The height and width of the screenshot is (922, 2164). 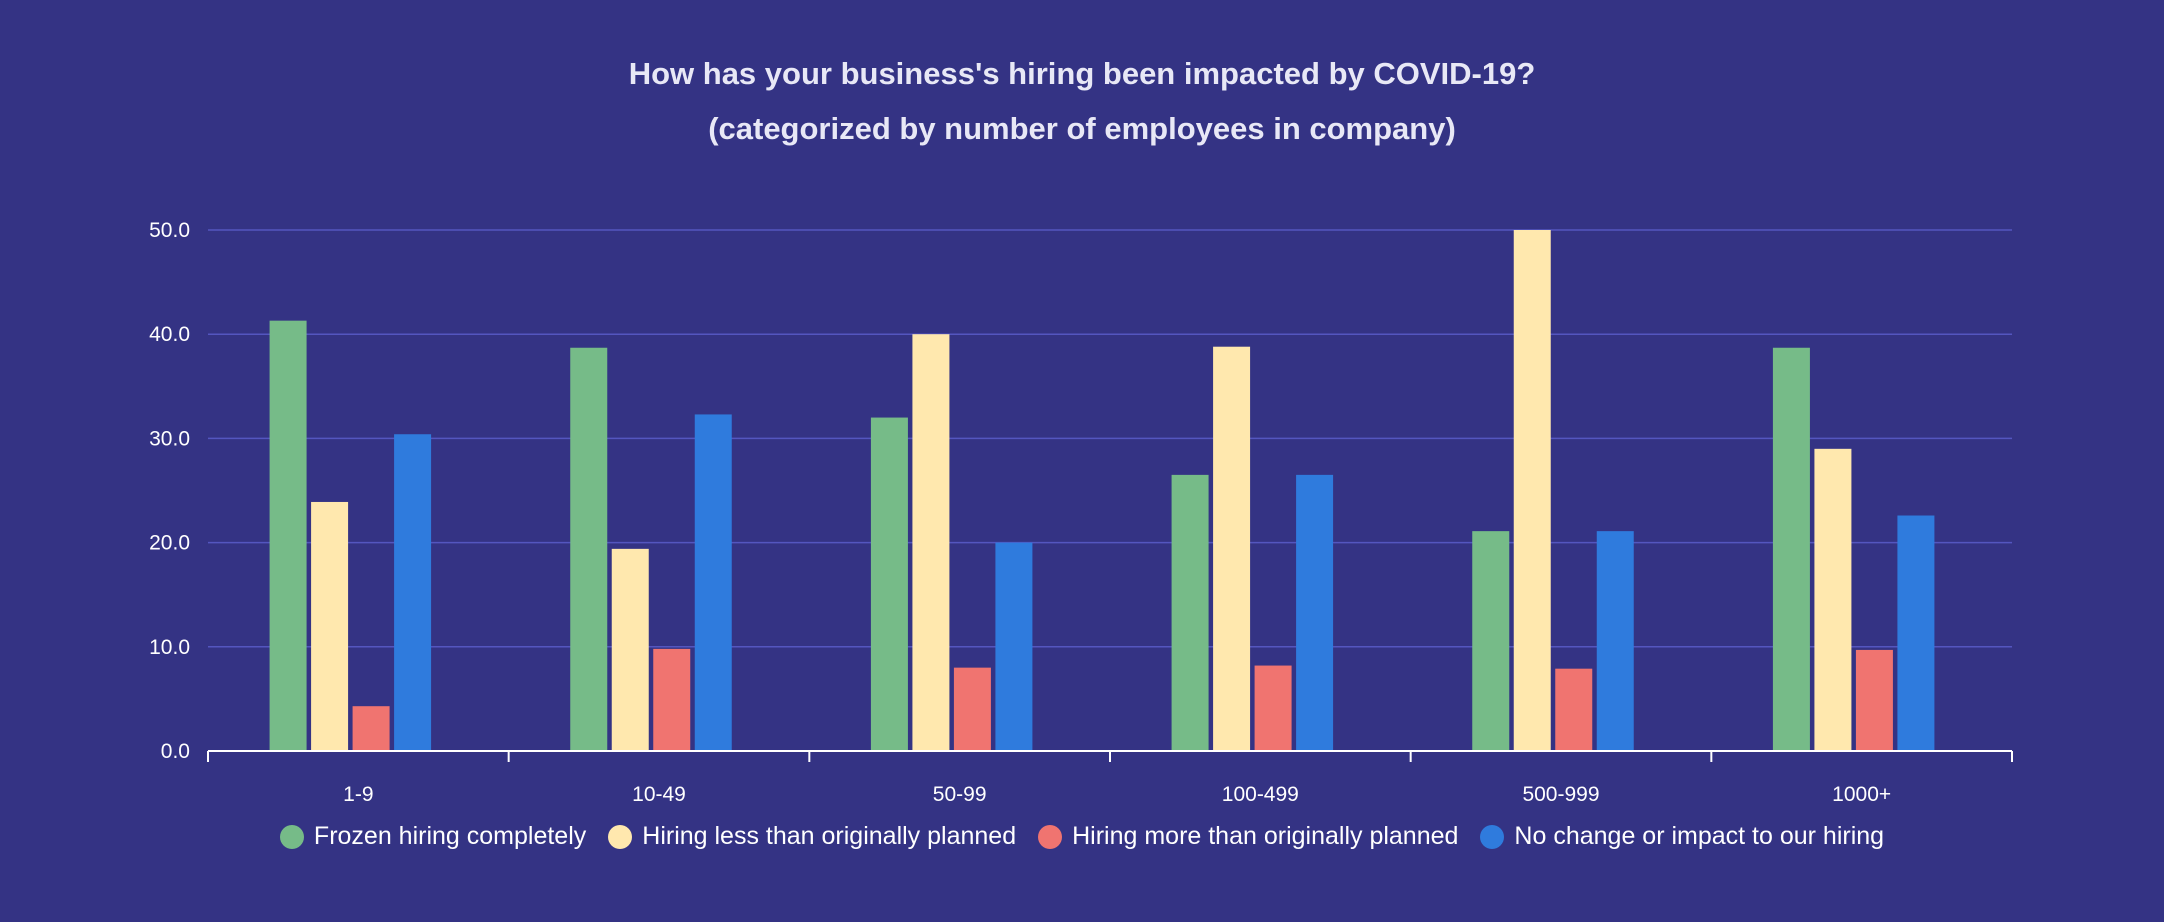 I want to click on legend-item: Hiring more than originally planned, so click(x=1248, y=836).